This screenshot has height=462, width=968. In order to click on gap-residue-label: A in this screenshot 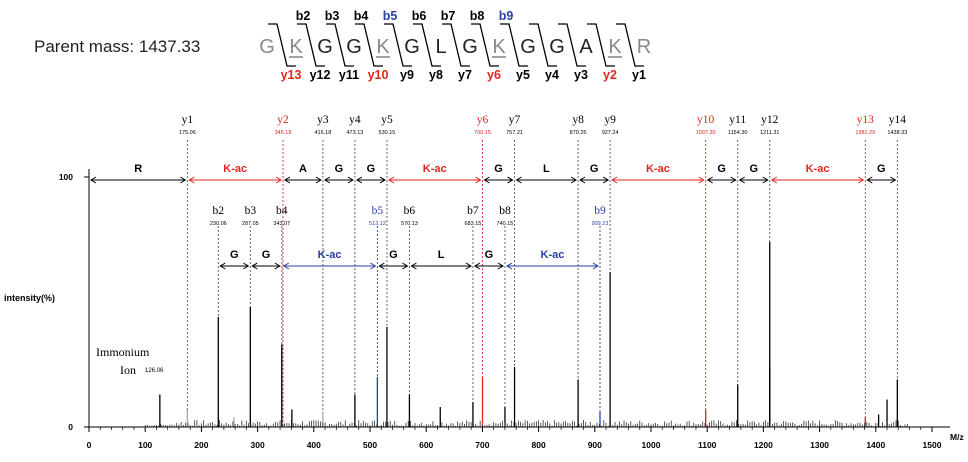, I will do `click(303, 169)`.